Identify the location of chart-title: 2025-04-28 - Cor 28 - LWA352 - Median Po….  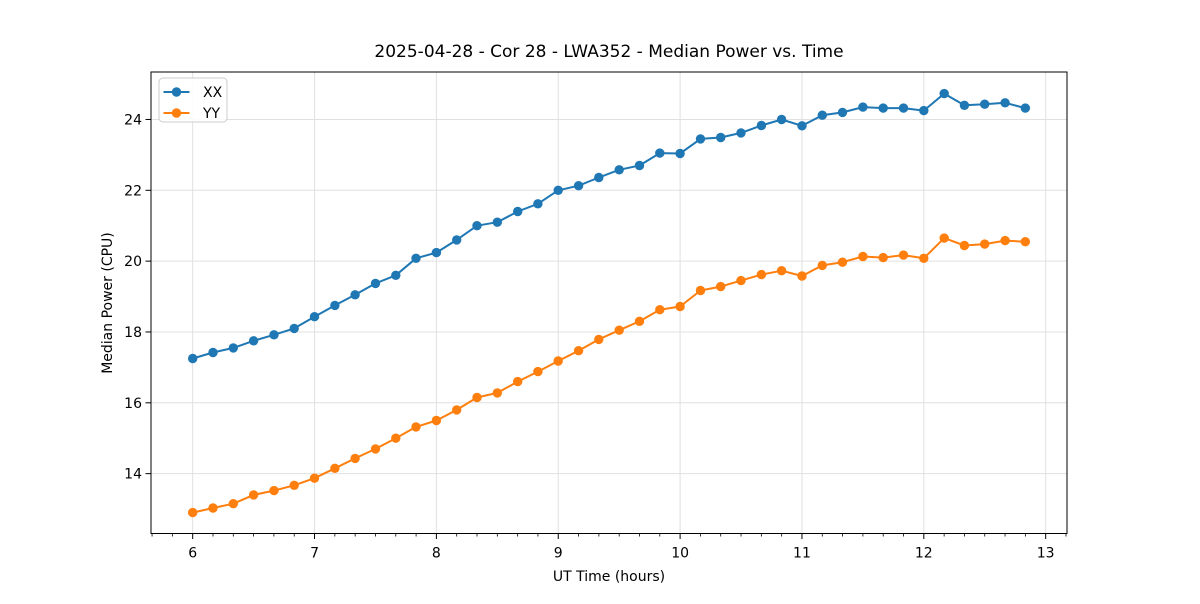
(608, 52).